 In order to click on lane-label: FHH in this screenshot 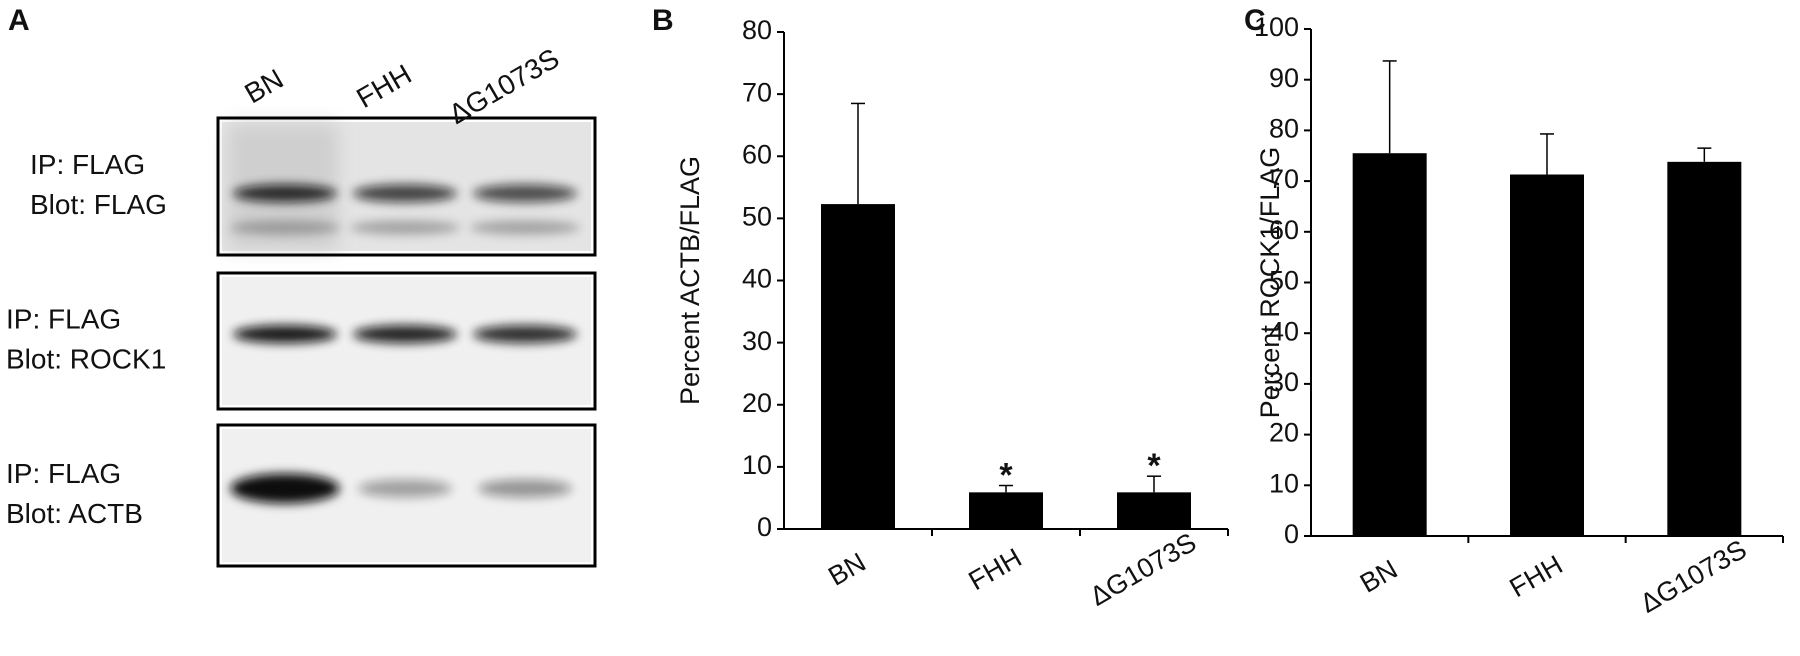, I will do `click(383, 86)`.